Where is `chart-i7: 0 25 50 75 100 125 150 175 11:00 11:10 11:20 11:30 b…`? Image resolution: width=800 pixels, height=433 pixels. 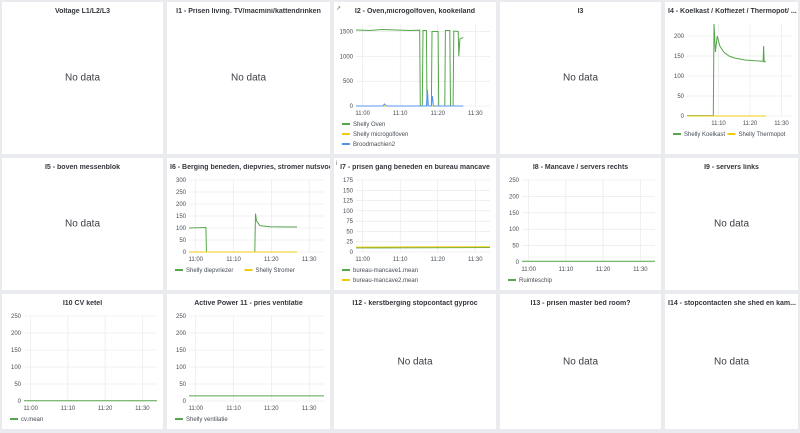
chart-i7: 0 25 50 75 100 125 150 175 11:00 11:10 11:20 11:30 b… is located at coordinates (416, 231).